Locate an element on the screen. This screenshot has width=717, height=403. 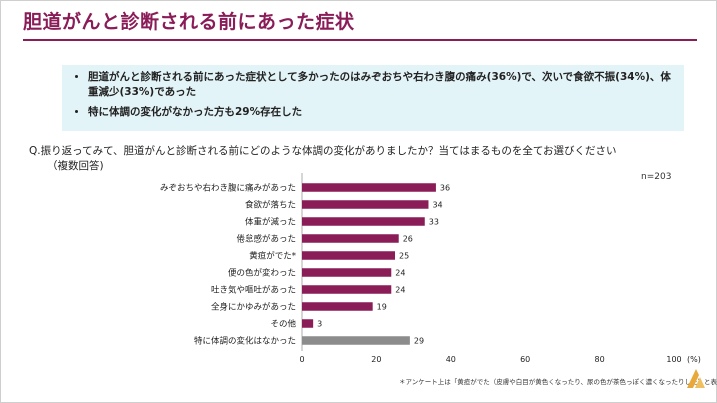
category-label: 便の色が変わった is located at coordinates (262, 273).